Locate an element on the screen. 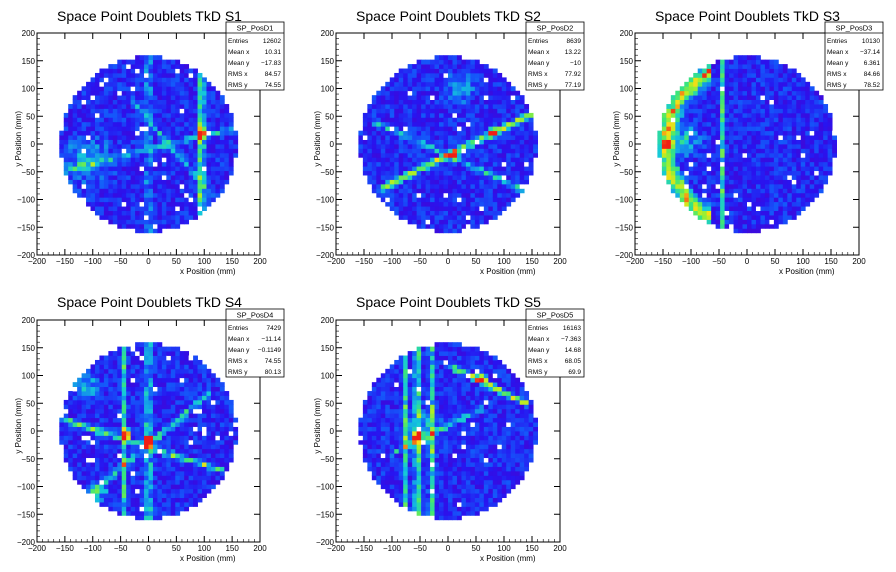 This screenshot has width=896, height=572. y-tick-label: 100 is located at coordinates (627, 89).